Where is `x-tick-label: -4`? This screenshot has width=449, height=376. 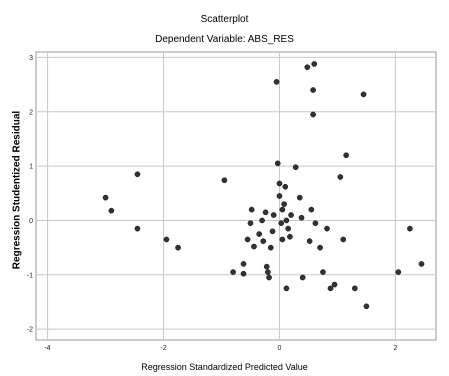
x-tick-label: -4 is located at coordinates (47, 348).